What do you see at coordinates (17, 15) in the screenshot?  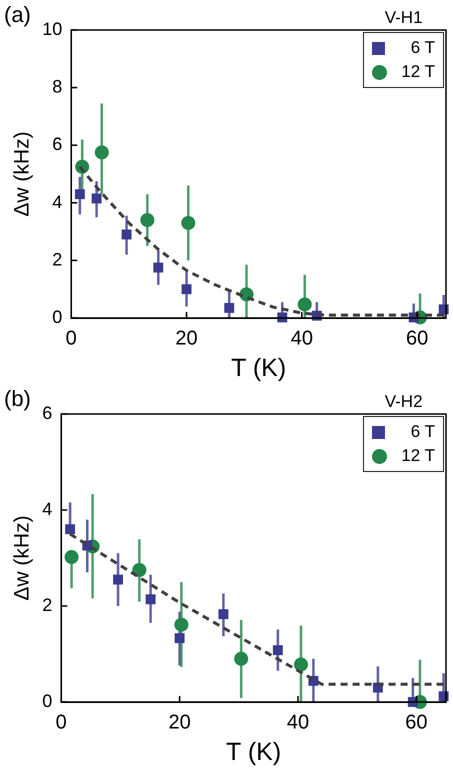 I see `text: (a)` at bounding box center [17, 15].